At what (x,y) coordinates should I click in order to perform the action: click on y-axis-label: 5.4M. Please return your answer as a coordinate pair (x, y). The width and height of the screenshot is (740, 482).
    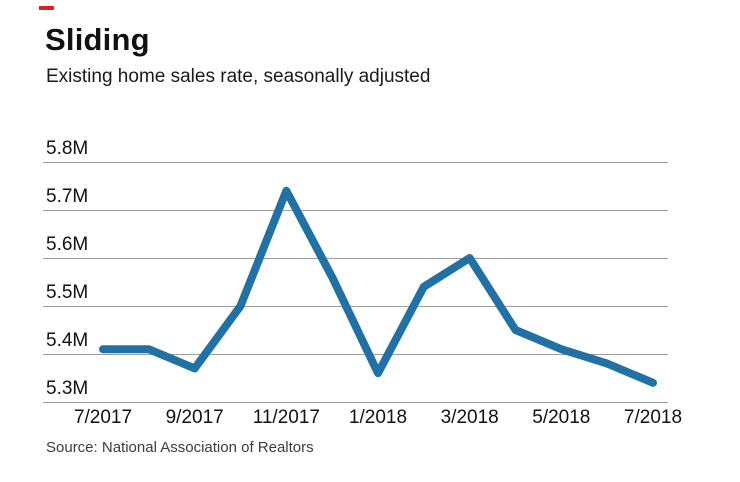
    Looking at the image, I should click on (67, 340).